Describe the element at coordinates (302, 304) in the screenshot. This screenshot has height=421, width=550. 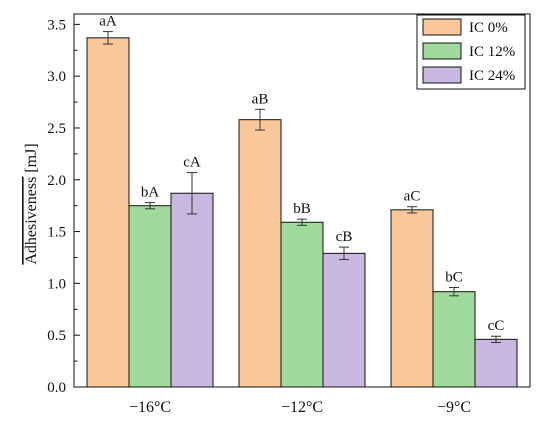
I see `bar-ic-12--1` at that location.